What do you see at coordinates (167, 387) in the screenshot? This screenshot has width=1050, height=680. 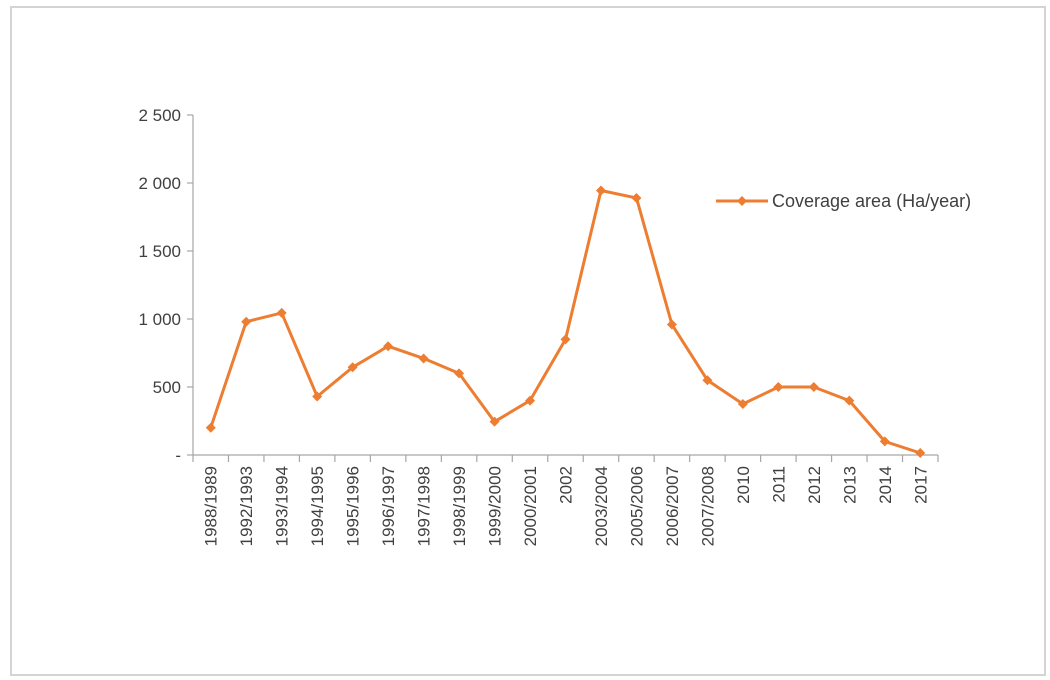 I see `y-tick-label: 500` at bounding box center [167, 387].